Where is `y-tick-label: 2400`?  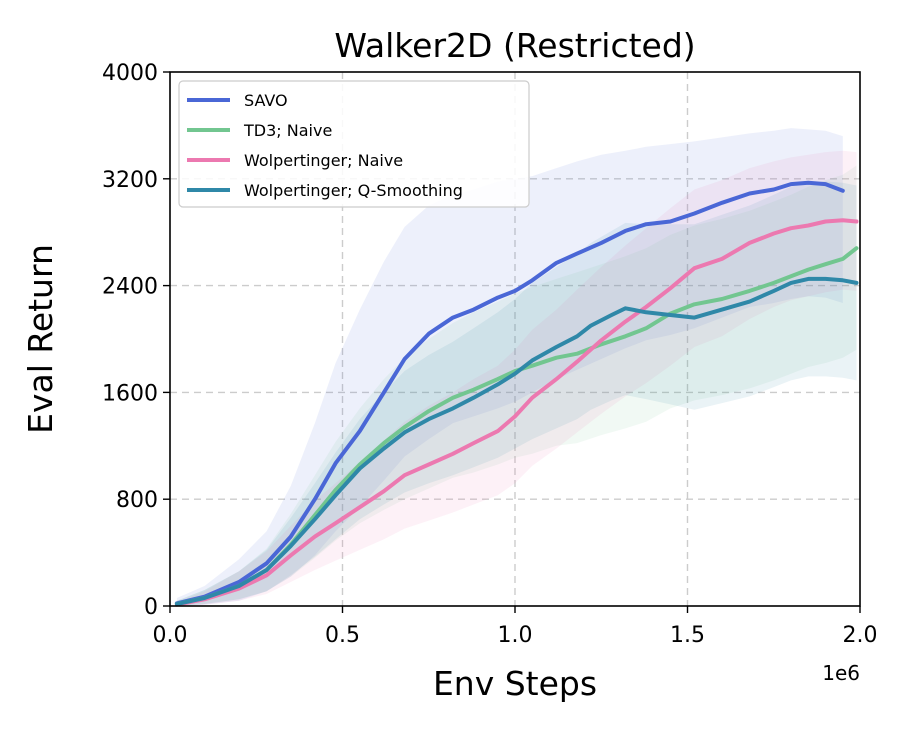
y-tick-label: 2400 is located at coordinates (130, 287).